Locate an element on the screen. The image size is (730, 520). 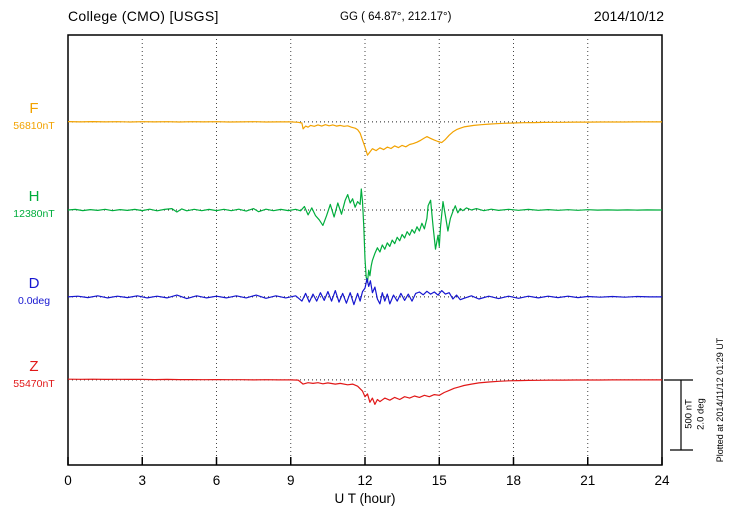
trace-F is located at coordinates (364, 138).